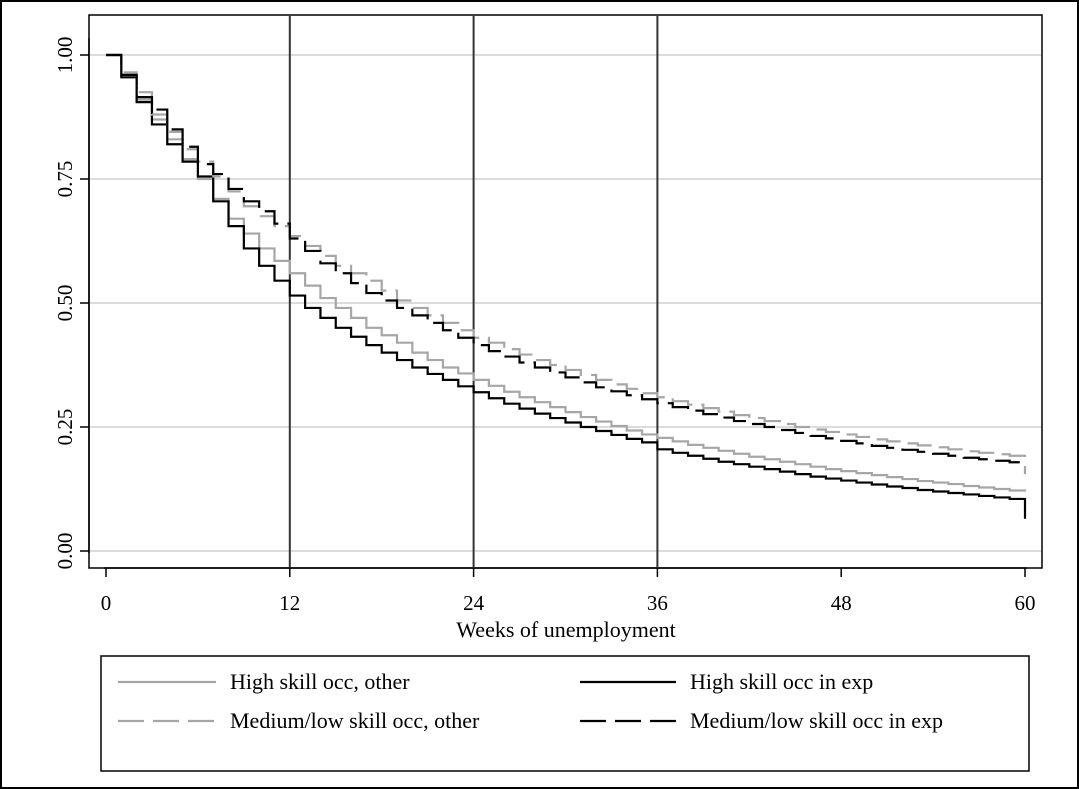 The height and width of the screenshot is (789, 1079). Describe the element at coordinates (65, 551) in the screenshot. I see `y-tick-label: 0.00` at that location.